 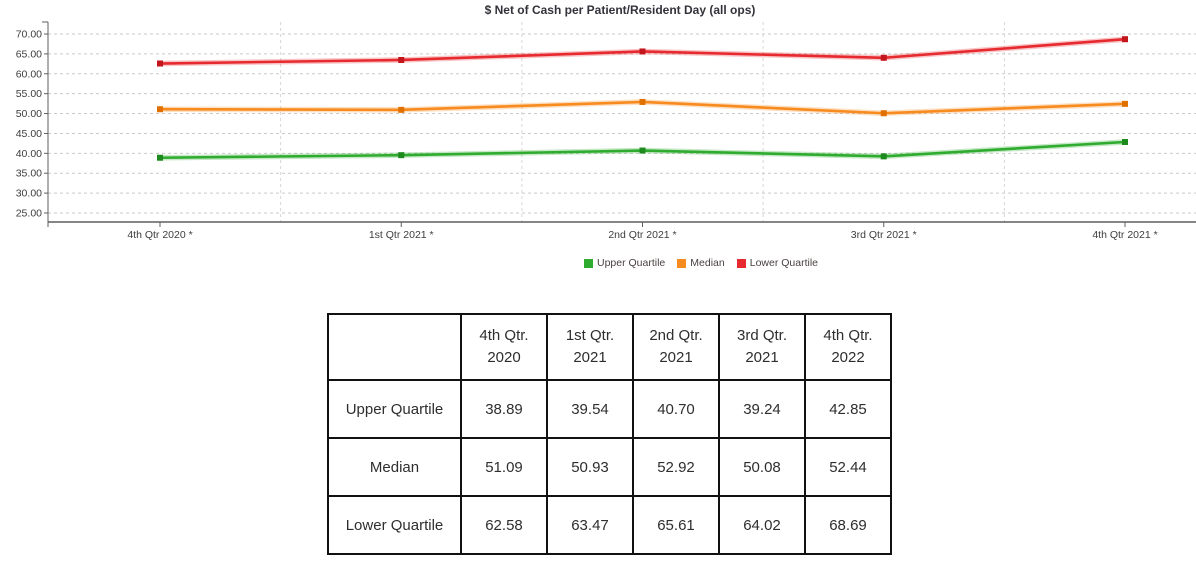 What do you see at coordinates (631, 263) in the screenshot?
I see `legend-label: Upper Quartile` at bounding box center [631, 263].